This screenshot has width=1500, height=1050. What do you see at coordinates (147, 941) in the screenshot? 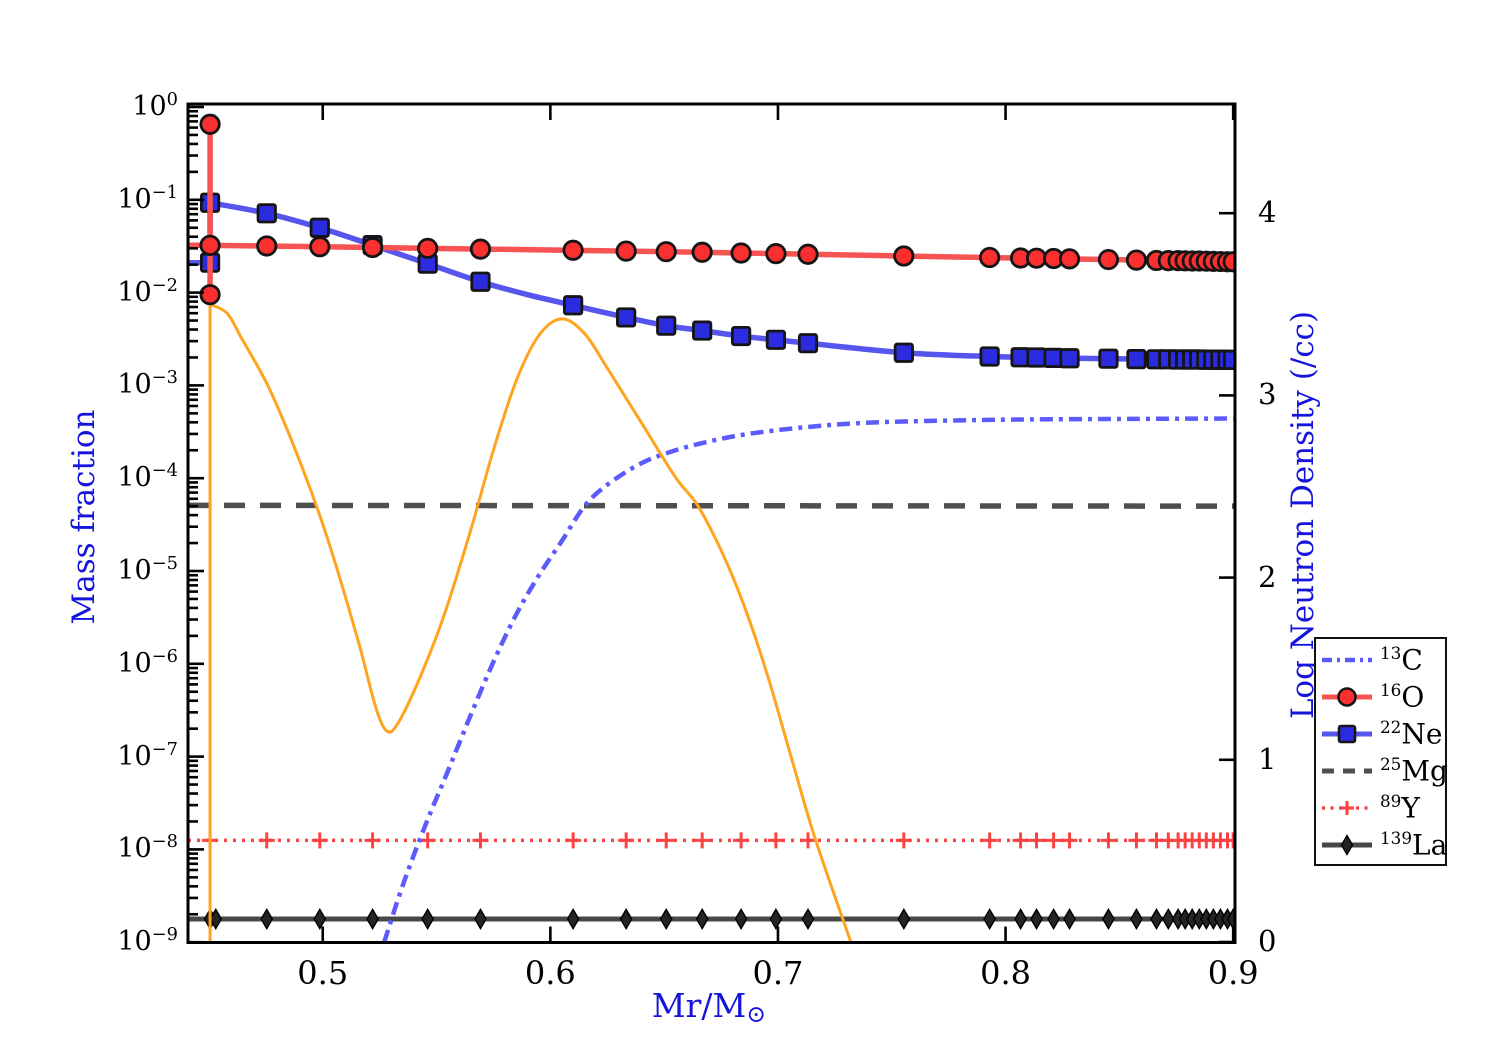
I see `y-left-tick-label: 10⁻⁹` at bounding box center [147, 941].